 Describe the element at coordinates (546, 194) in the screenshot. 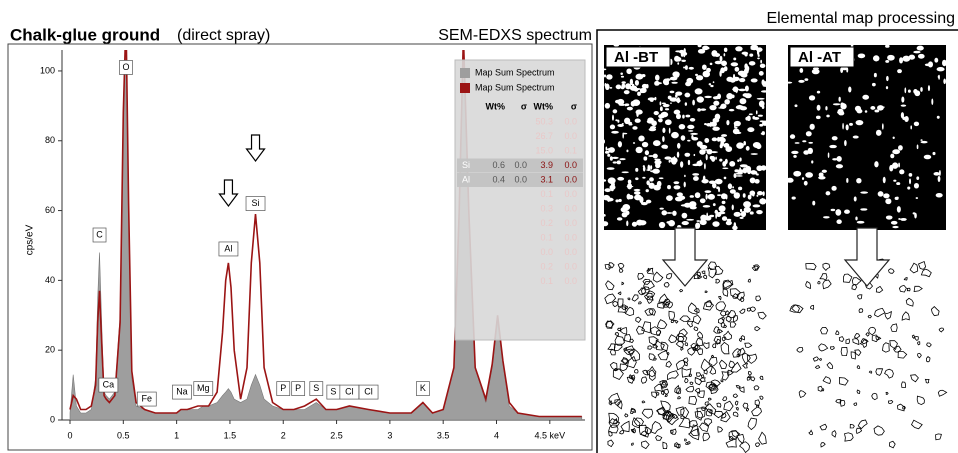

I see `table-cell: 0.1` at that location.